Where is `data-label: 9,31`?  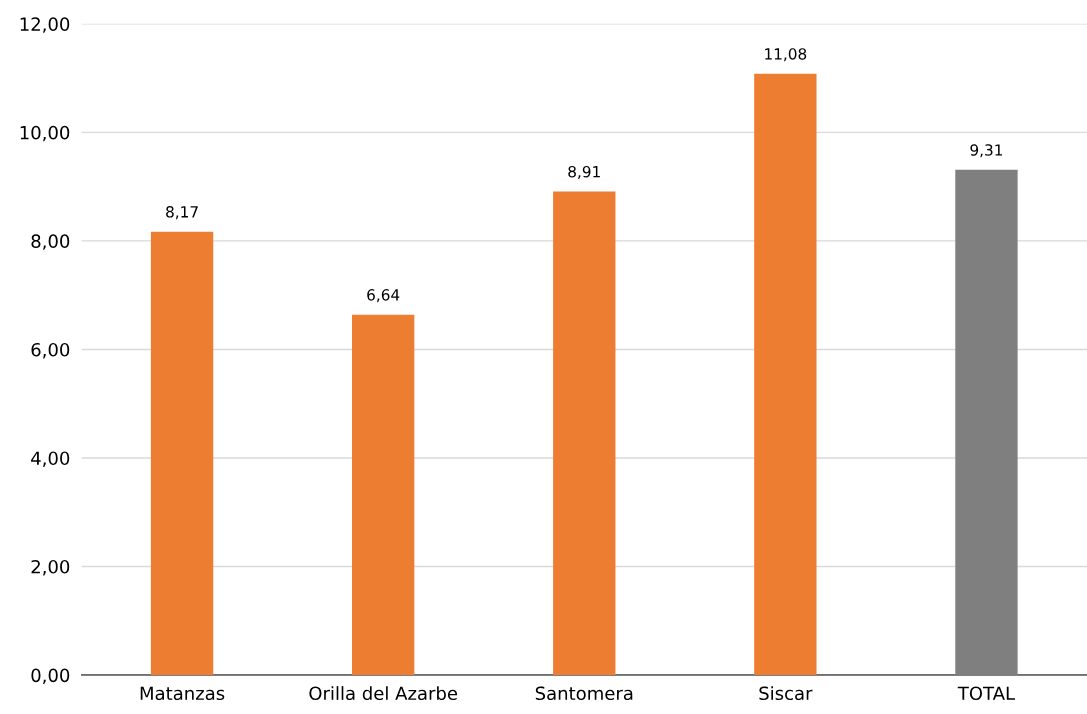
data-label: 9,31 is located at coordinates (986, 151).